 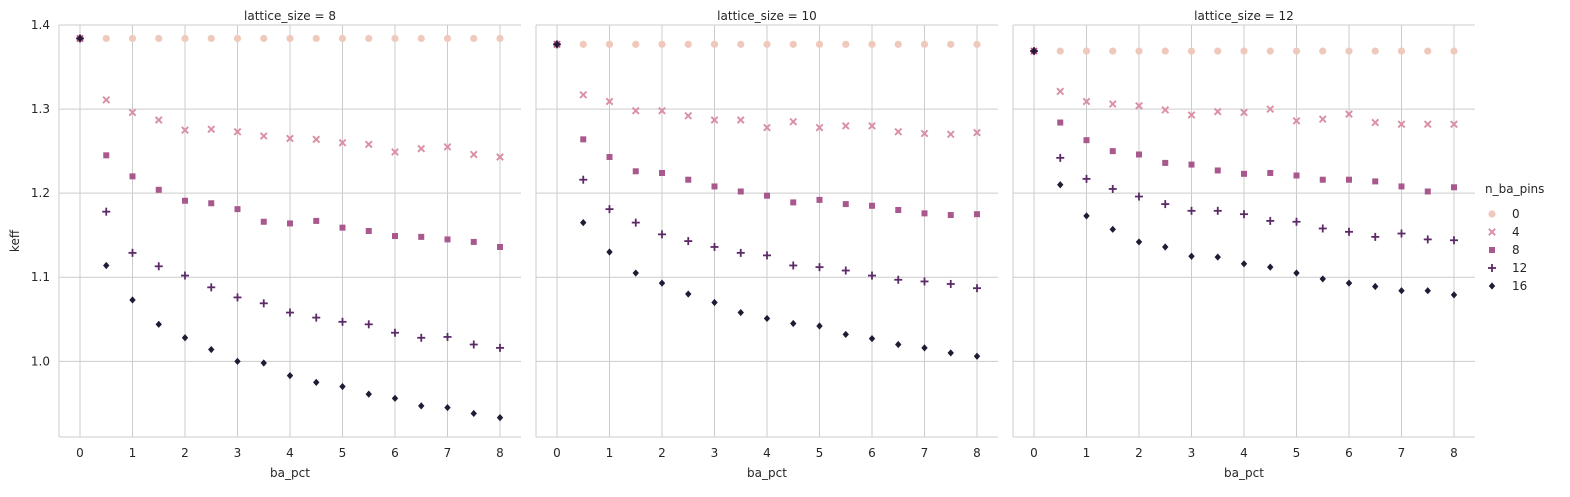 I want to click on x-tick-label: 6, so click(x=872, y=453).